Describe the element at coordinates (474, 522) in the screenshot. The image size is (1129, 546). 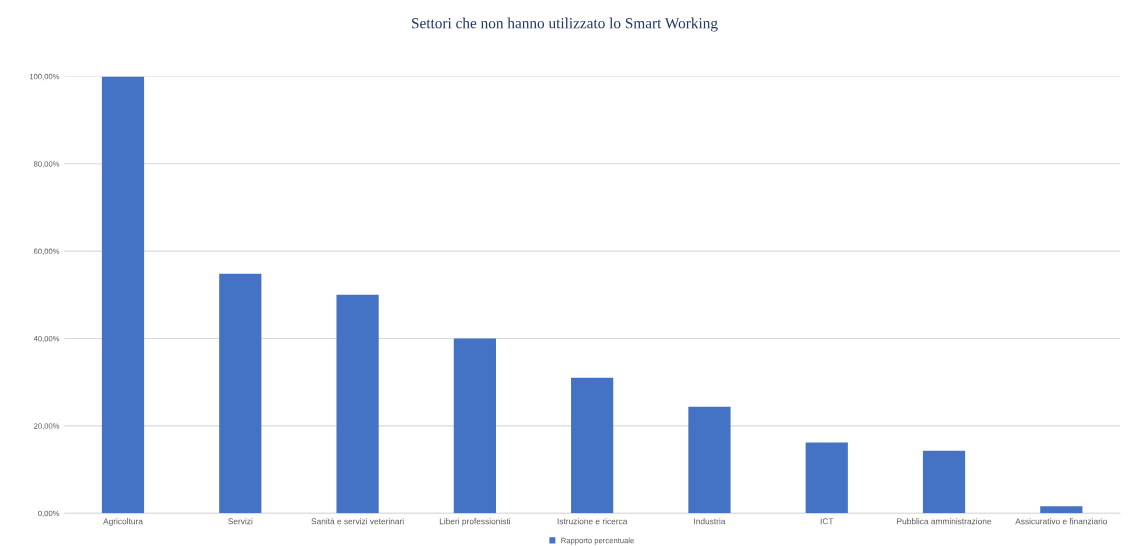
I see `x-tick-label: Liberi professionisti` at that location.